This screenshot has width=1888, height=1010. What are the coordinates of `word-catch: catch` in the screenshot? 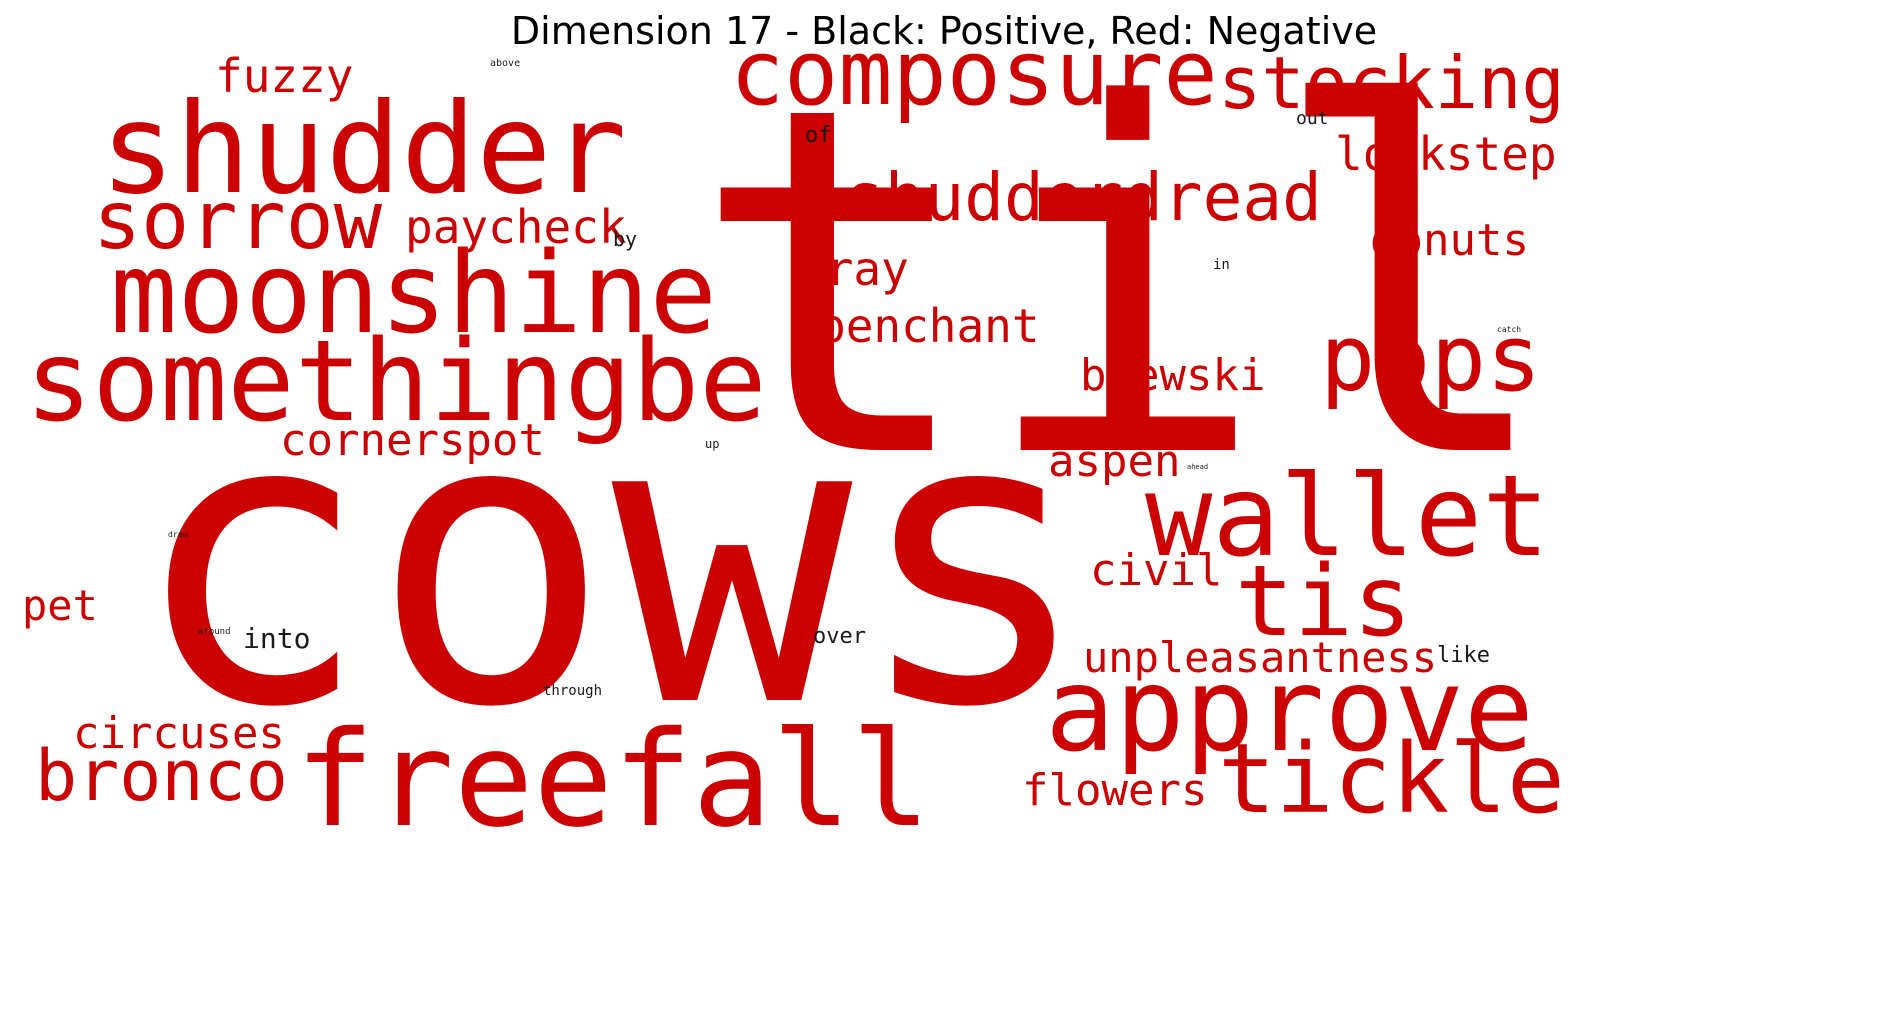 It's located at (1509, 329).